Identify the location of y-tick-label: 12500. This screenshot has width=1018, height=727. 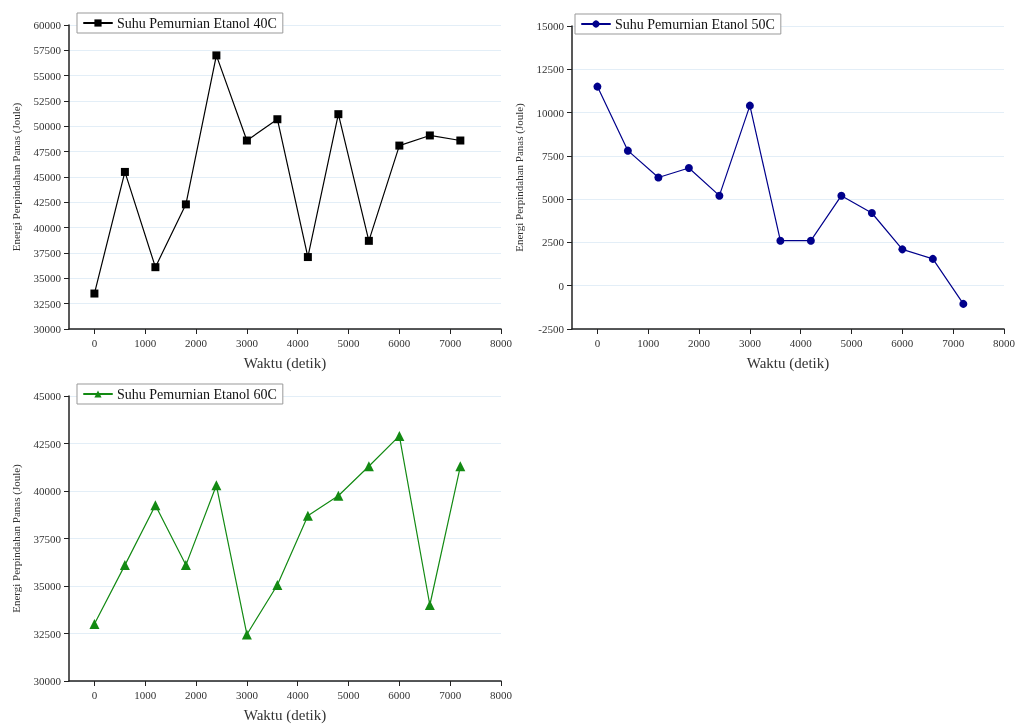
(550, 69).